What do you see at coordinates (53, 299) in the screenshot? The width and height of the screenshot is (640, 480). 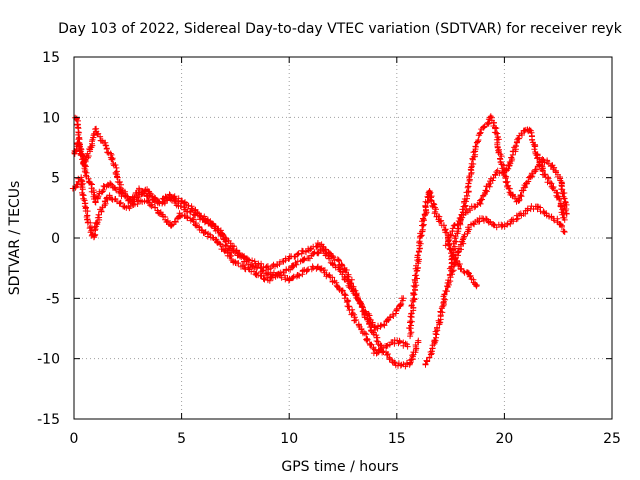 I see `y-tick-label: -5` at bounding box center [53, 299].